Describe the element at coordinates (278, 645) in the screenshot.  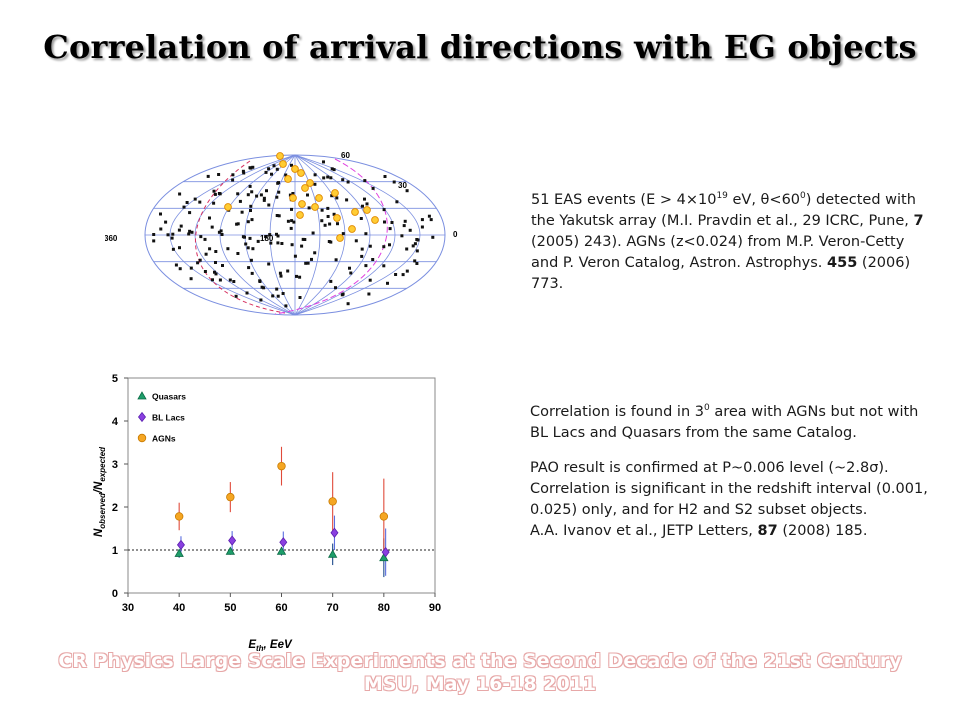
I see `x-axis-label-rest: , EeV` at that location.